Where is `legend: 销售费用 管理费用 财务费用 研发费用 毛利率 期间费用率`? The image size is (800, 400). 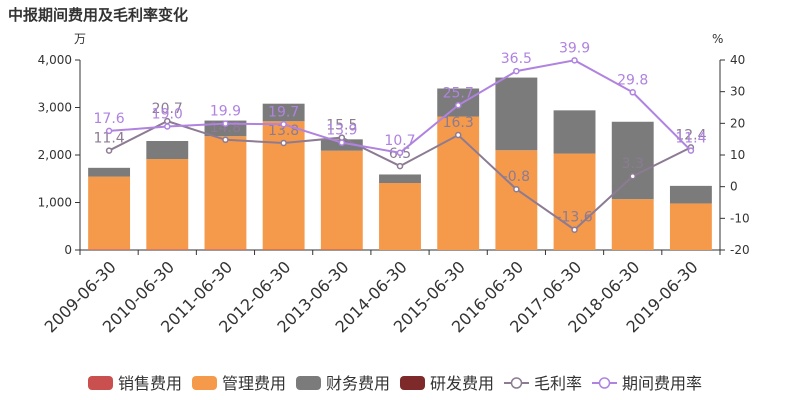 legend: 销售费用 管理费用 财务费用 研发费用 毛利率 期间费用率 is located at coordinates (395, 383).